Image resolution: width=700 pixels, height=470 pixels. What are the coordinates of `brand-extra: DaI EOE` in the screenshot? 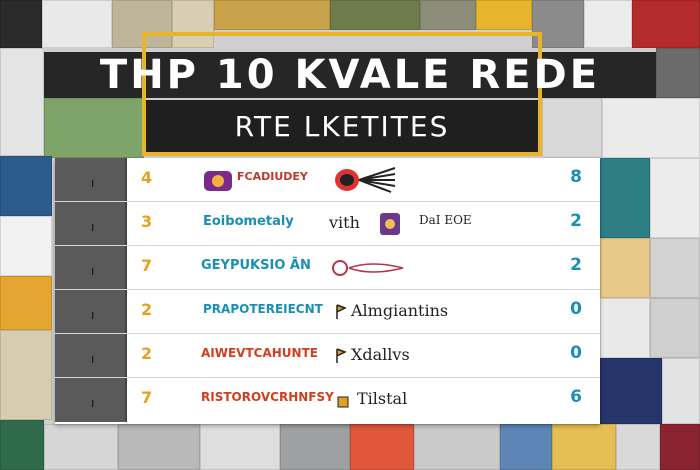 It's located at (445, 220).